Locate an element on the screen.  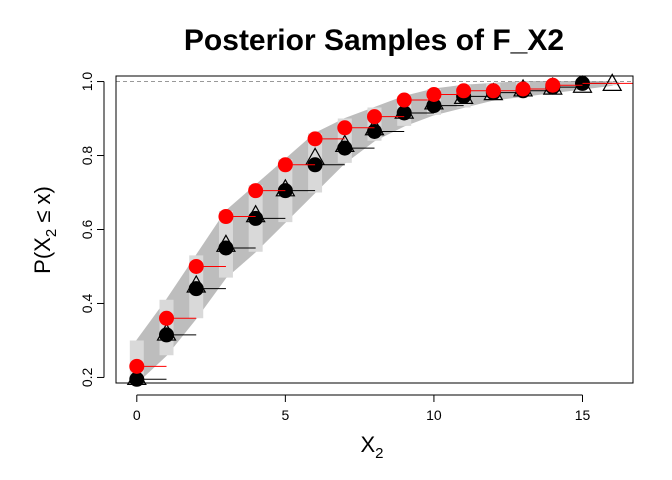
x-tick-label: 5 is located at coordinates (285, 415).